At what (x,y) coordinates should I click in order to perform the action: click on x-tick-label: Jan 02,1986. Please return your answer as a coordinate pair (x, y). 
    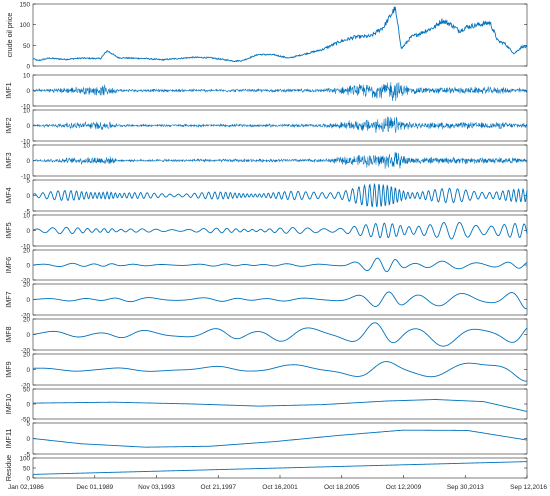
    Looking at the image, I should click on (26, 487).